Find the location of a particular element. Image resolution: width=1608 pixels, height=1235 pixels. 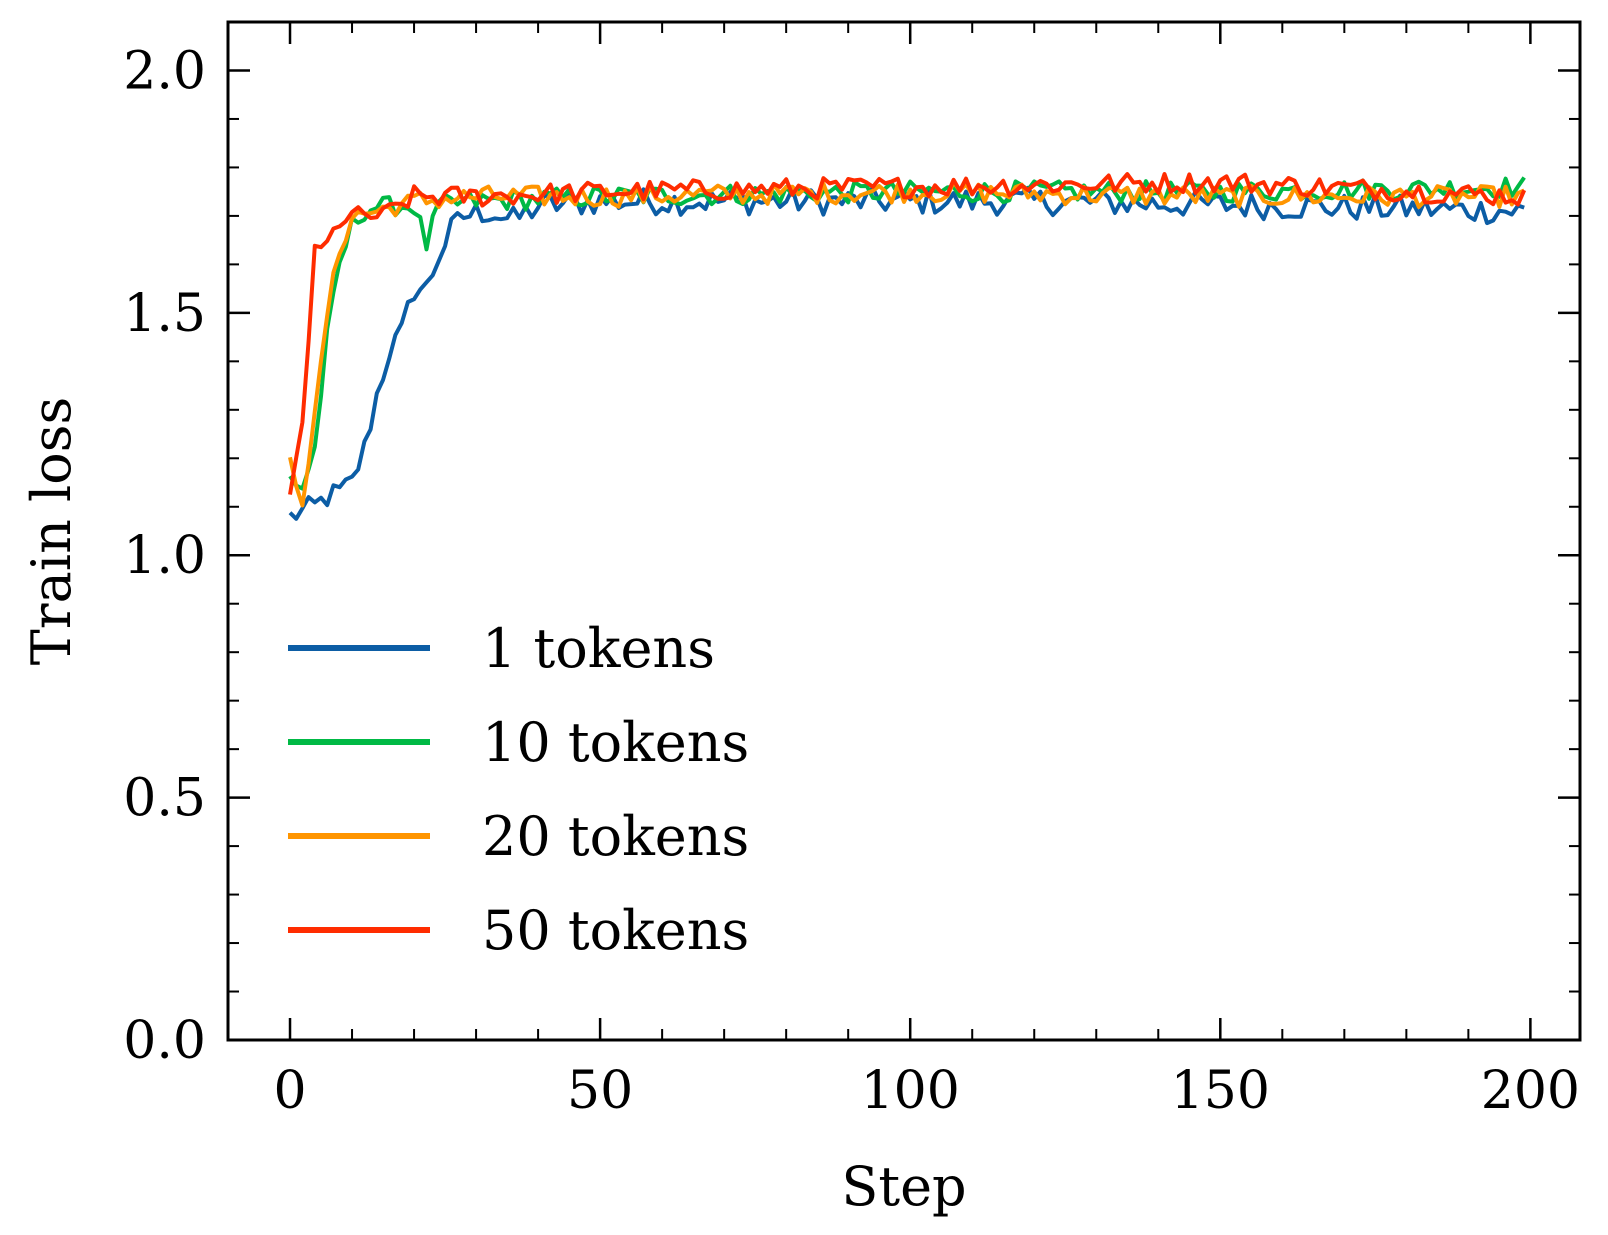

y-tick-label: 0.0 is located at coordinates (164, 1041).